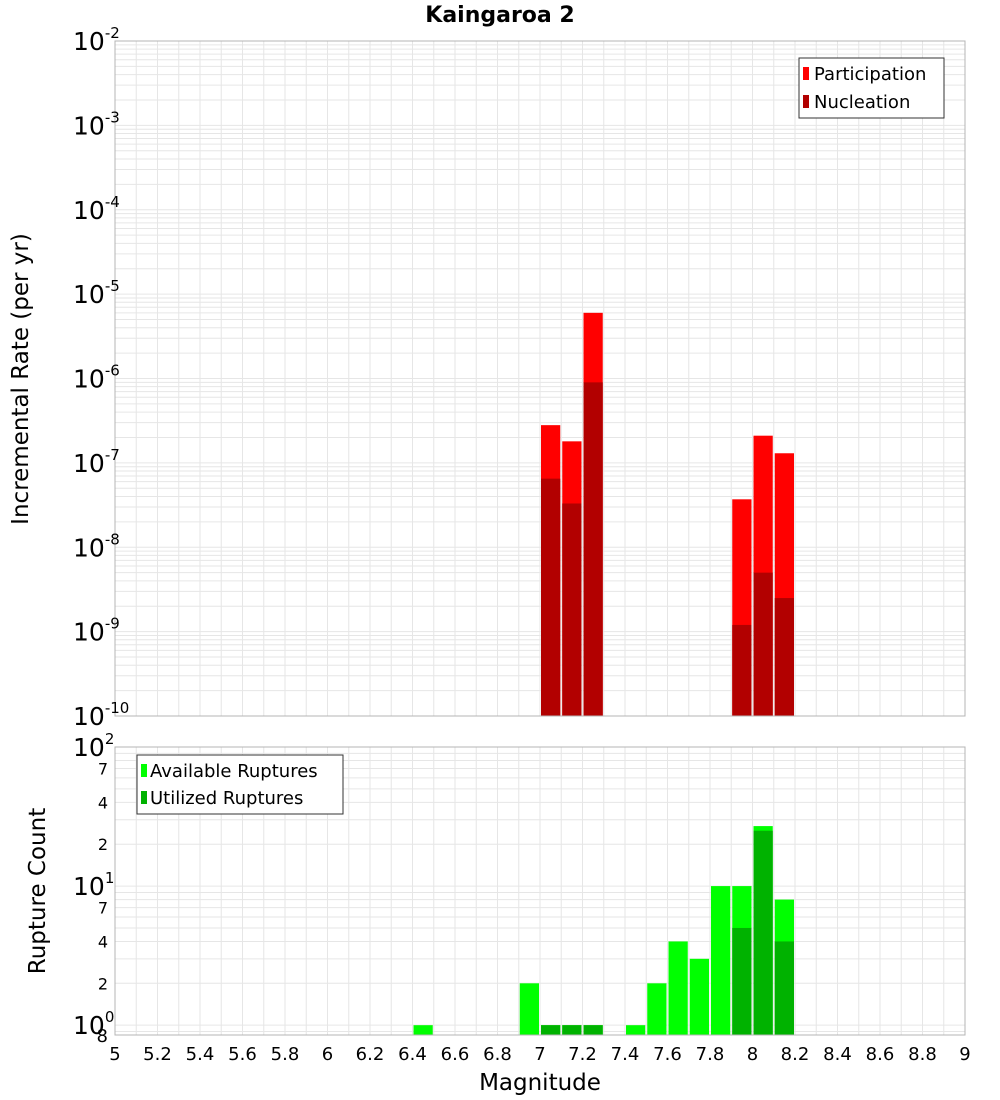 The width and height of the screenshot is (1000, 1100). I want to click on count-legend-box, so click(240, 784).